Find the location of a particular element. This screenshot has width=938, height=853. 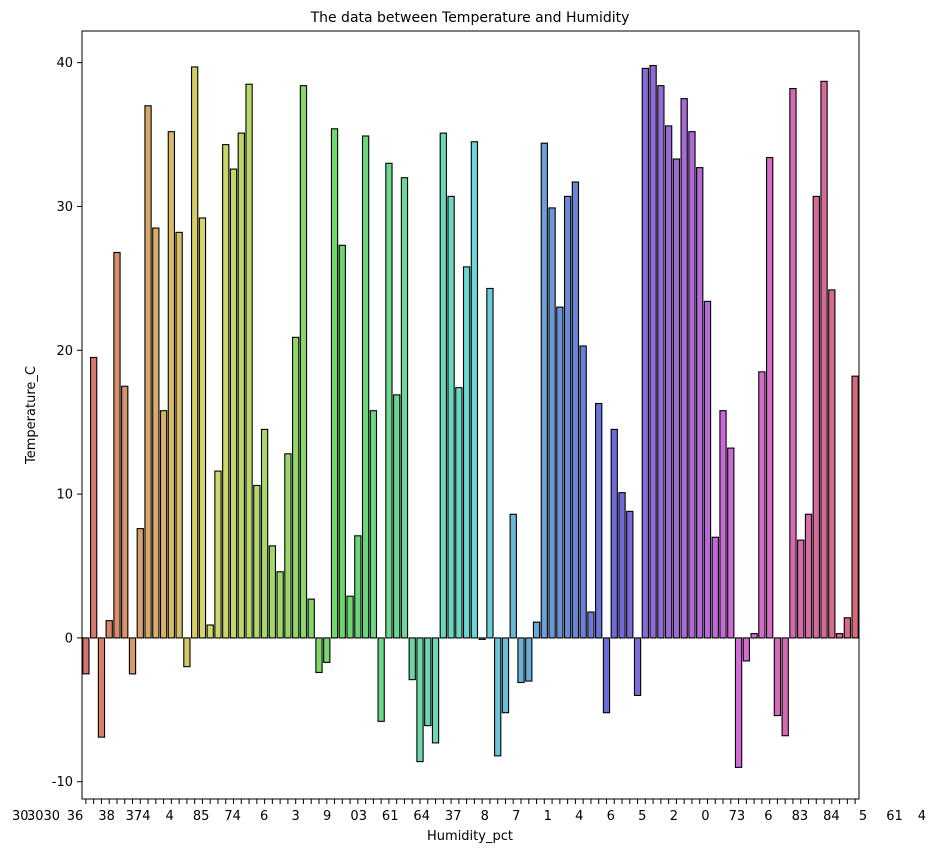

x-tick-label: 74 is located at coordinates (232, 816).